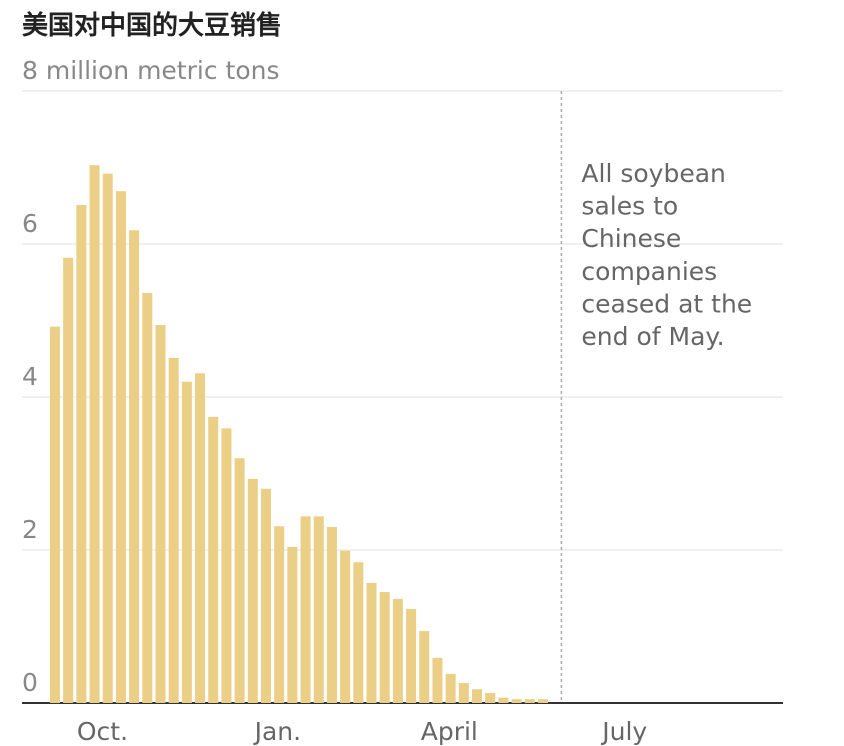 The height and width of the screenshot is (746, 844). Describe the element at coordinates (152, 25) in the screenshot. I see `chart-title: 美国对中国的大豆销售` at that location.